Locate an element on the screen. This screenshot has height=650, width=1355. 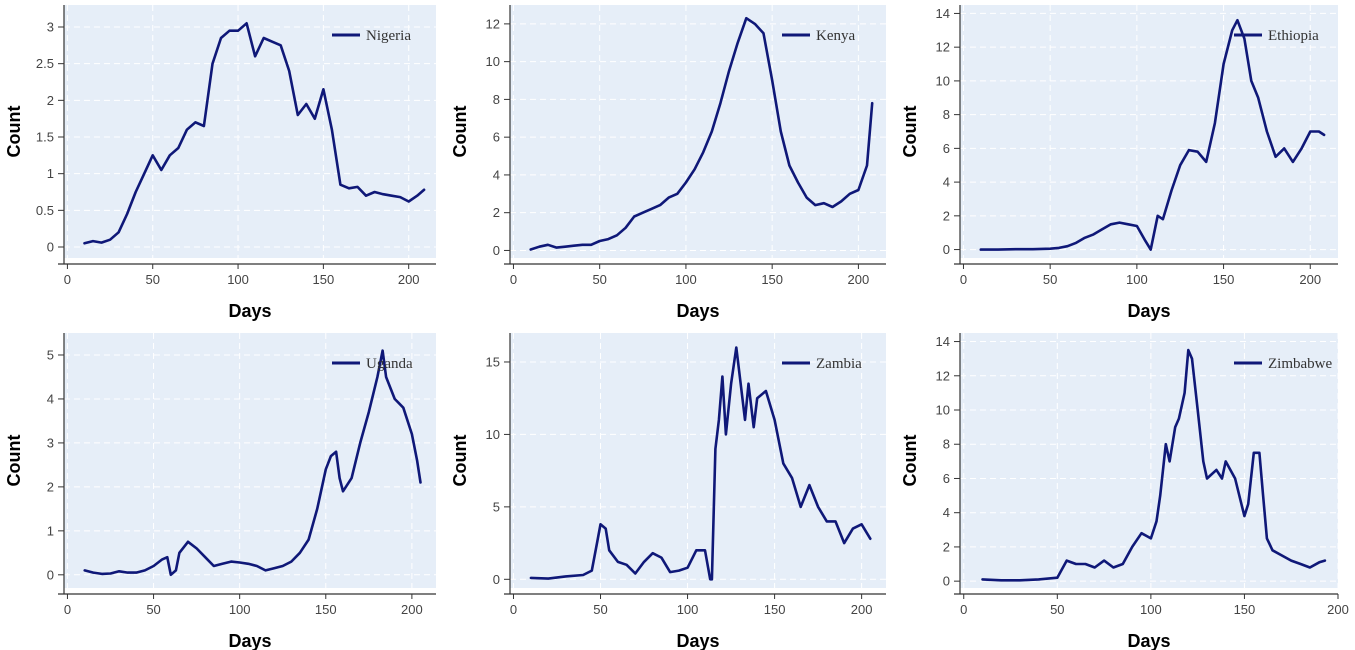
series-line-zambia is located at coordinates (700, 463).